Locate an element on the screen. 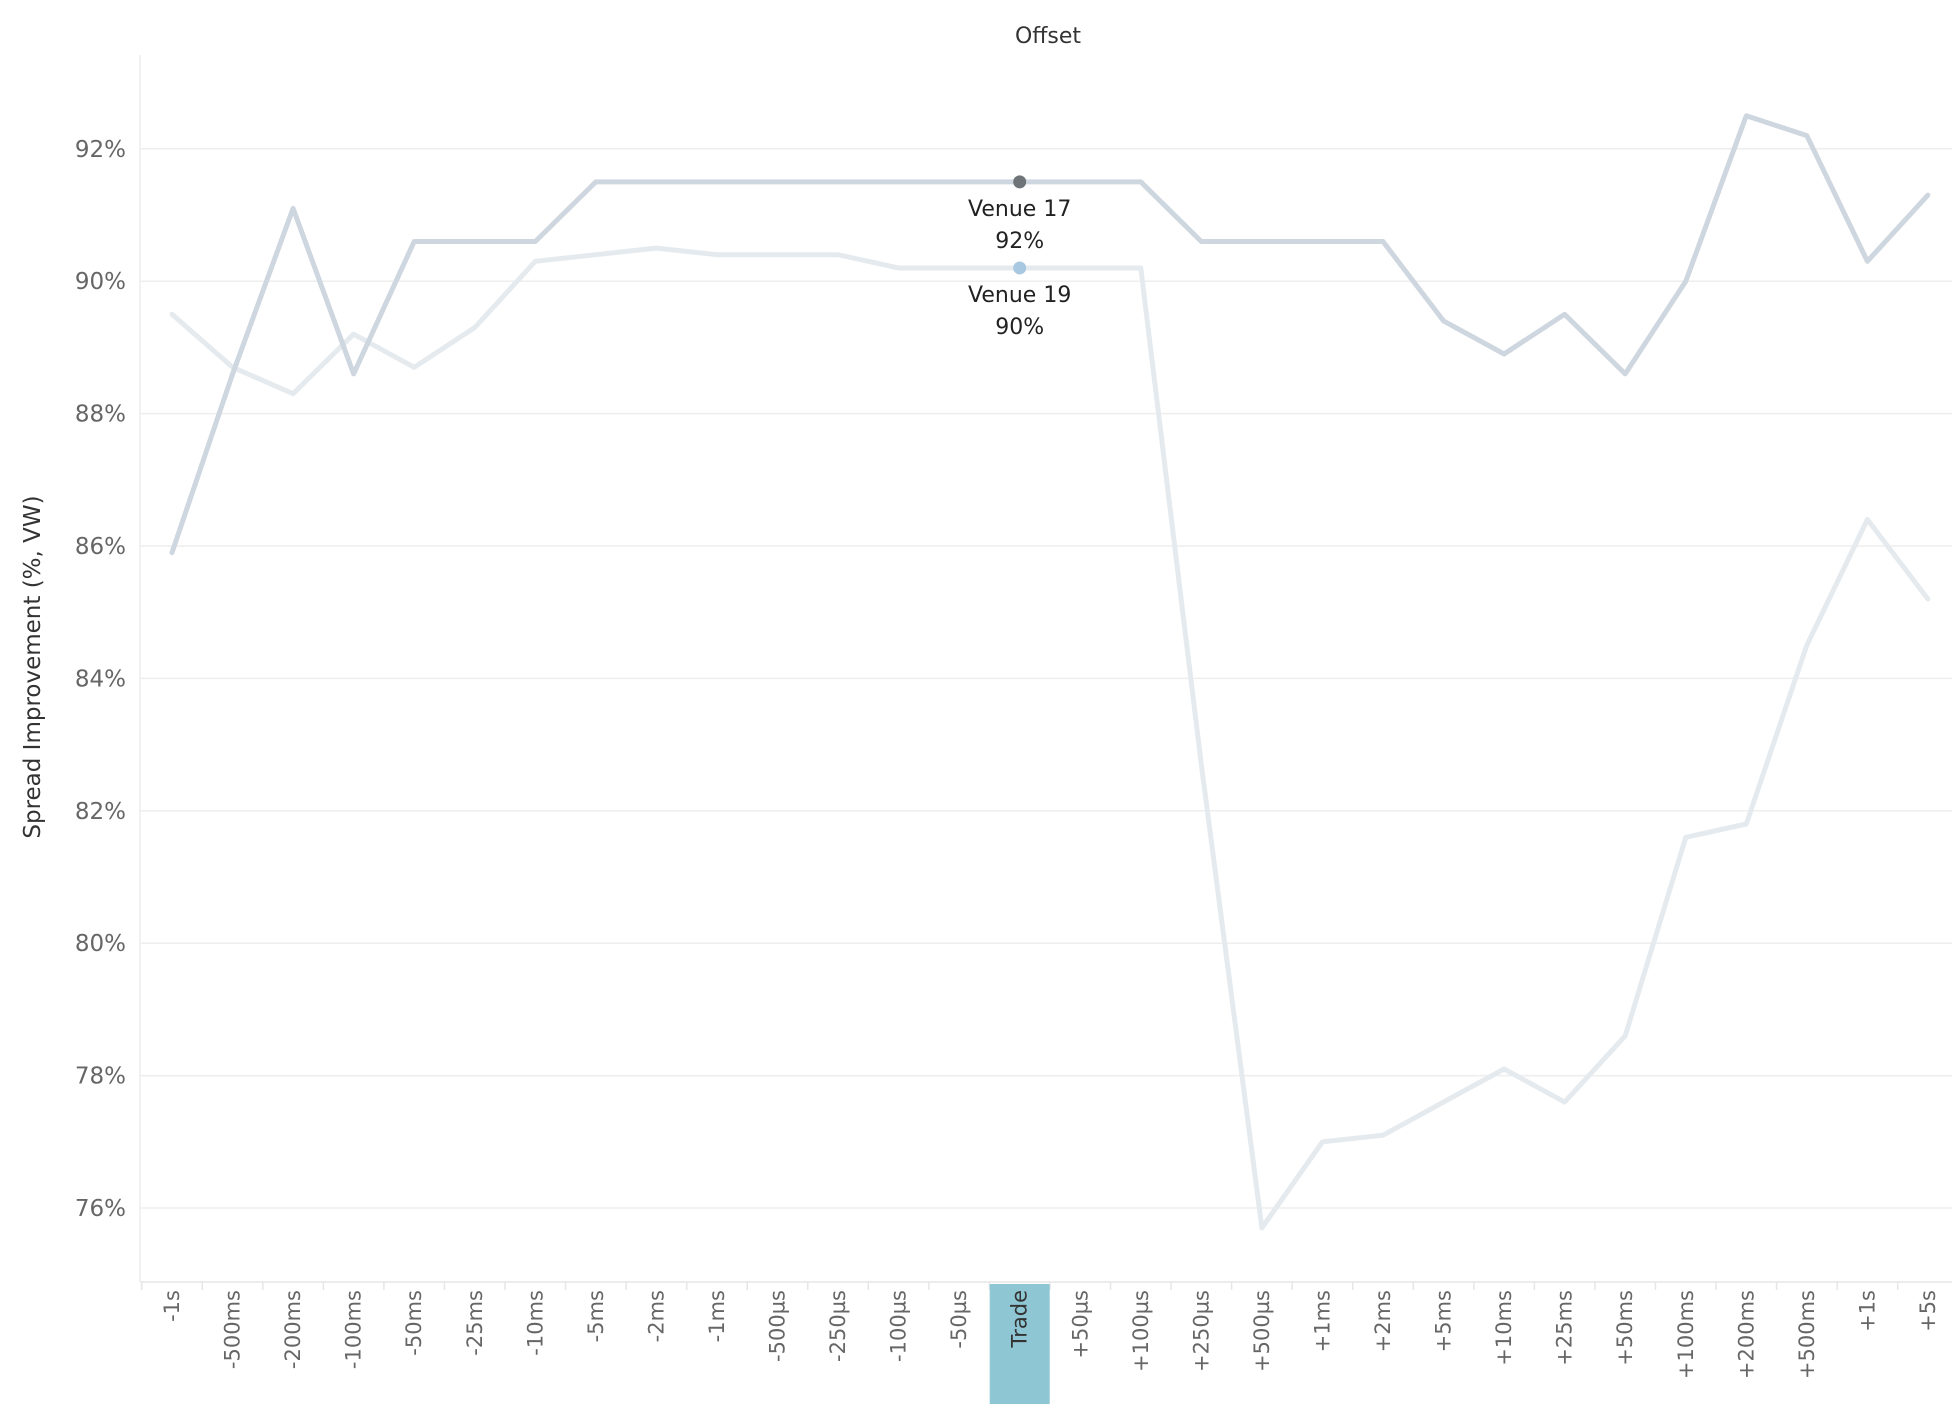  y-tick-label: 82% is located at coordinates (100, 812).